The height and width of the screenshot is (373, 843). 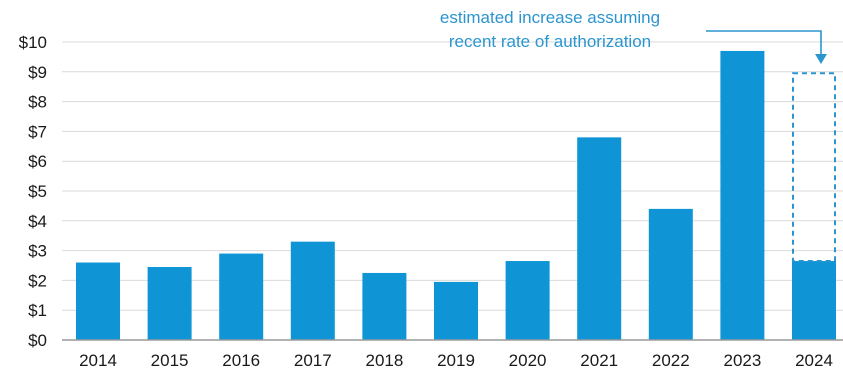 What do you see at coordinates (241, 360) in the screenshot?
I see `x-tick-label: 2016` at bounding box center [241, 360].